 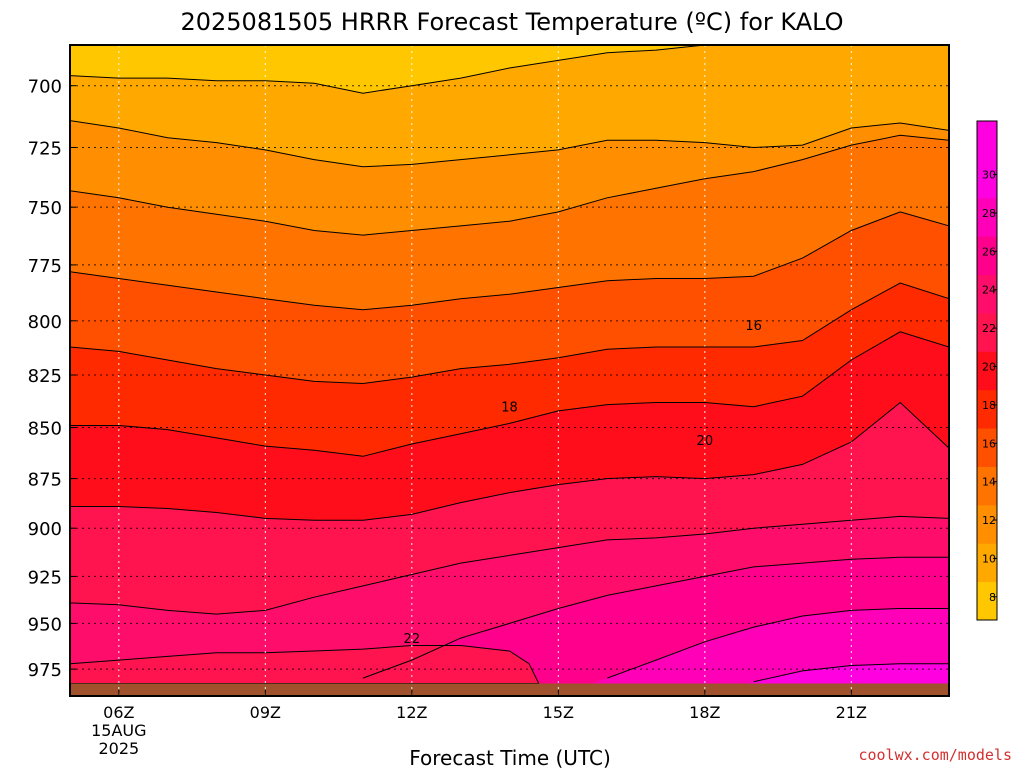 What do you see at coordinates (704, 712) in the screenshot?
I see `x-tick-label: 18Z` at bounding box center [704, 712].